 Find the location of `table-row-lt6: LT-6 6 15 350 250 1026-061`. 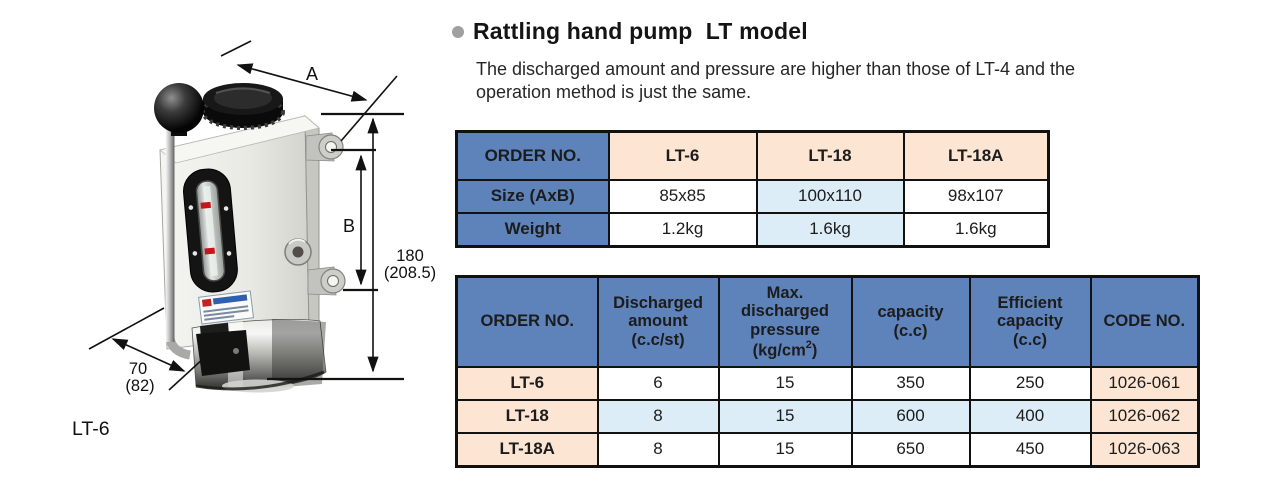

table-row-lt6: LT-6 6 15 350 250 1026-061 is located at coordinates (827, 383).